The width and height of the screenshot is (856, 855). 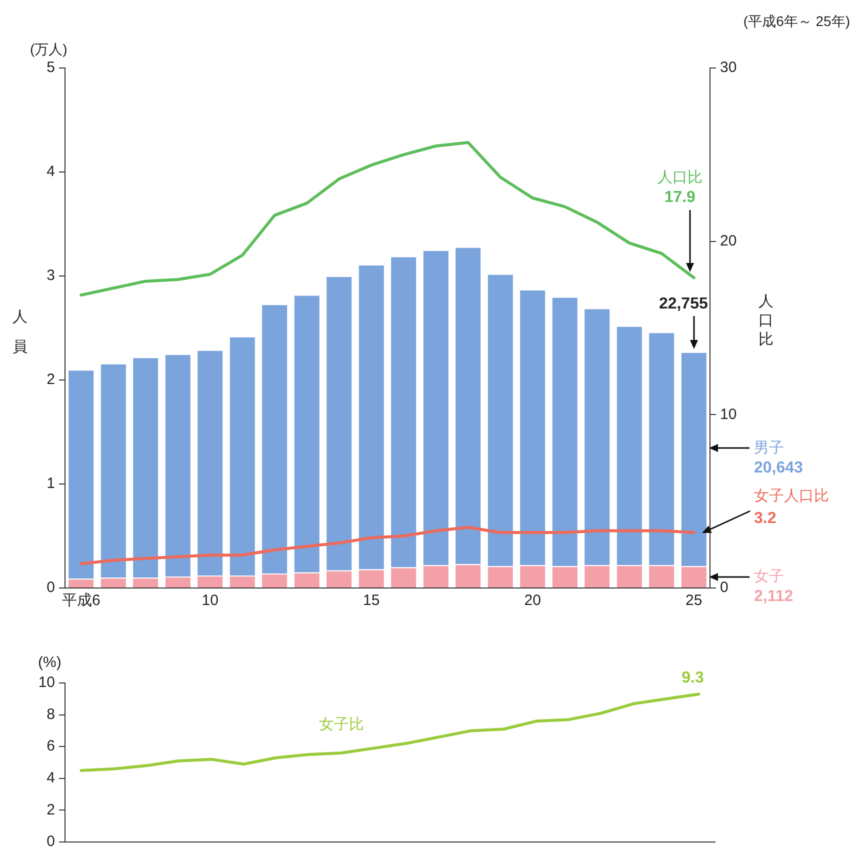 What do you see at coordinates (50, 663) in the screenshot?
I see `y-axis-title: (%)` at bounding box center [50, 663].